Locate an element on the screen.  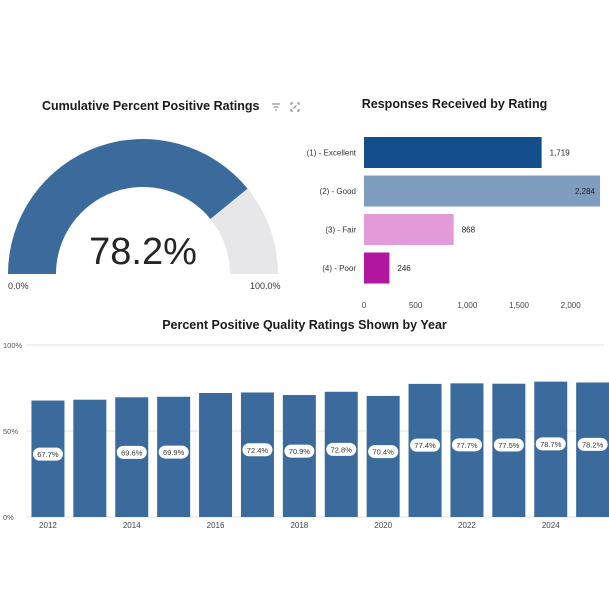
gauge-fill is located at coordinates (128, 206).